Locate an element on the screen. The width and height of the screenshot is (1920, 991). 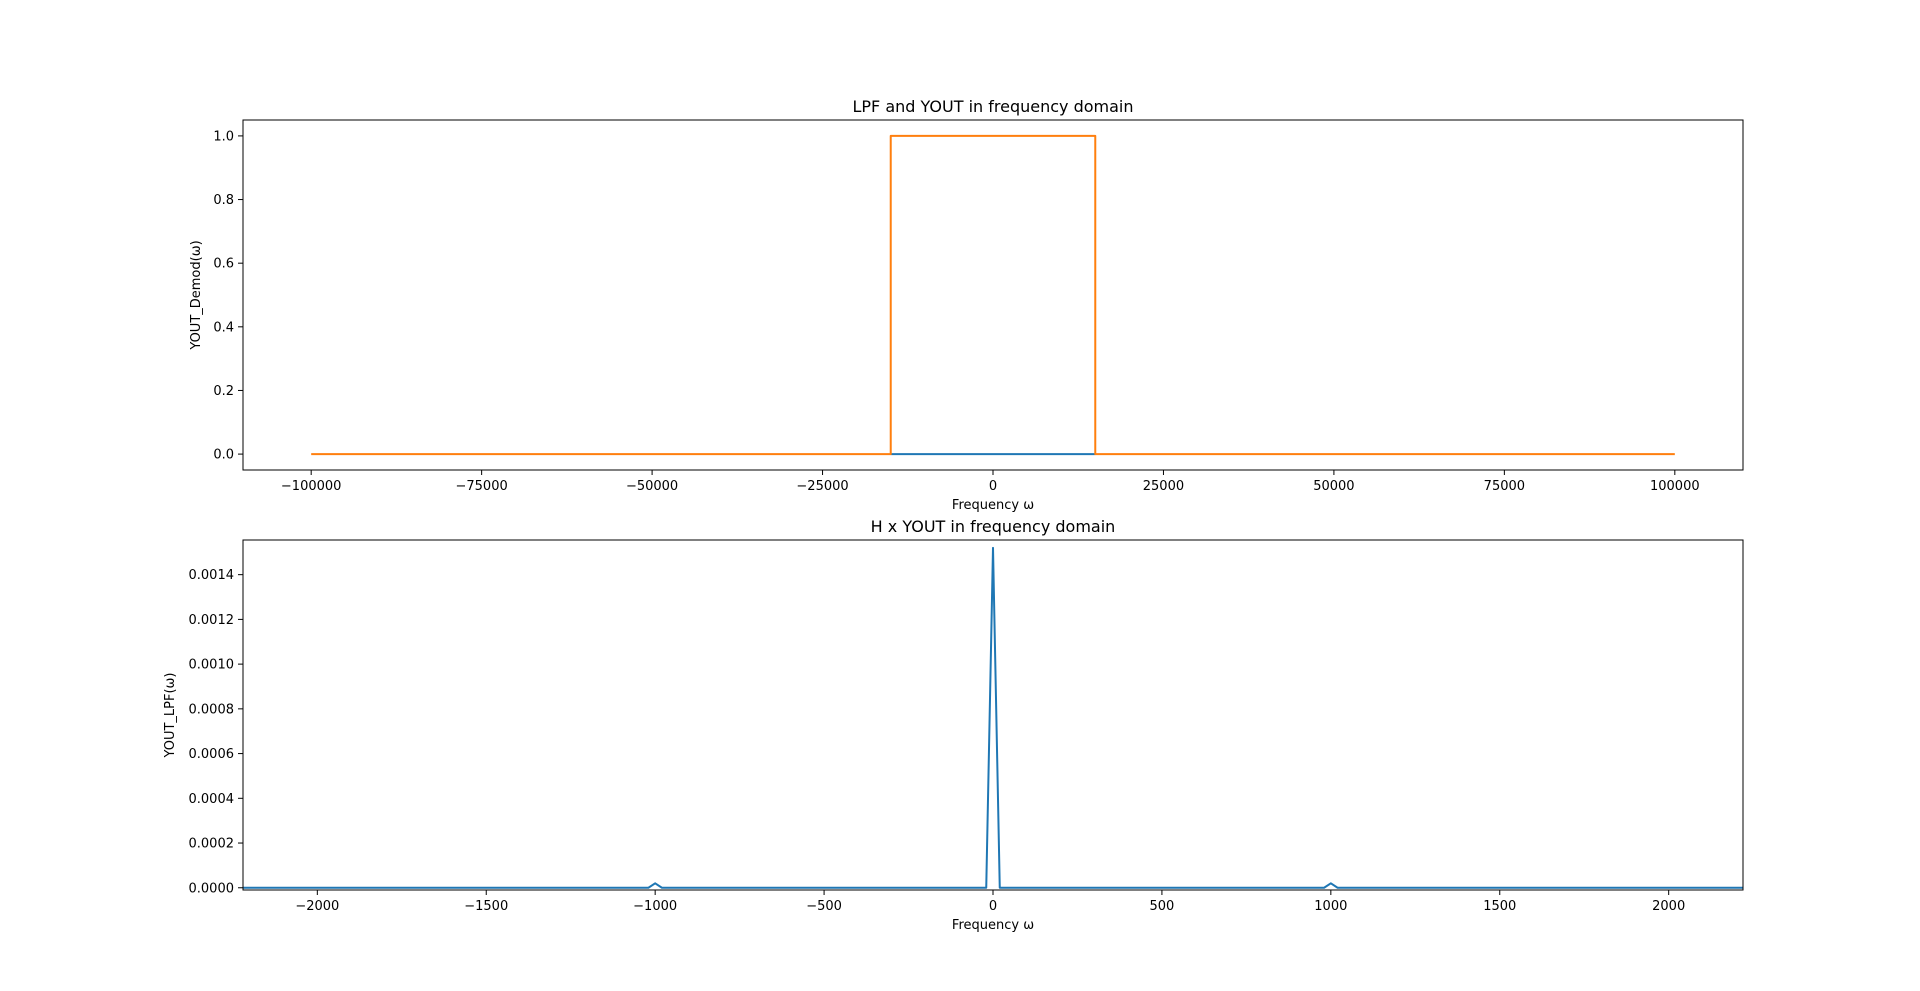
bottom-chart-x-label: Frequency ω is located at coordinates (993, 925).